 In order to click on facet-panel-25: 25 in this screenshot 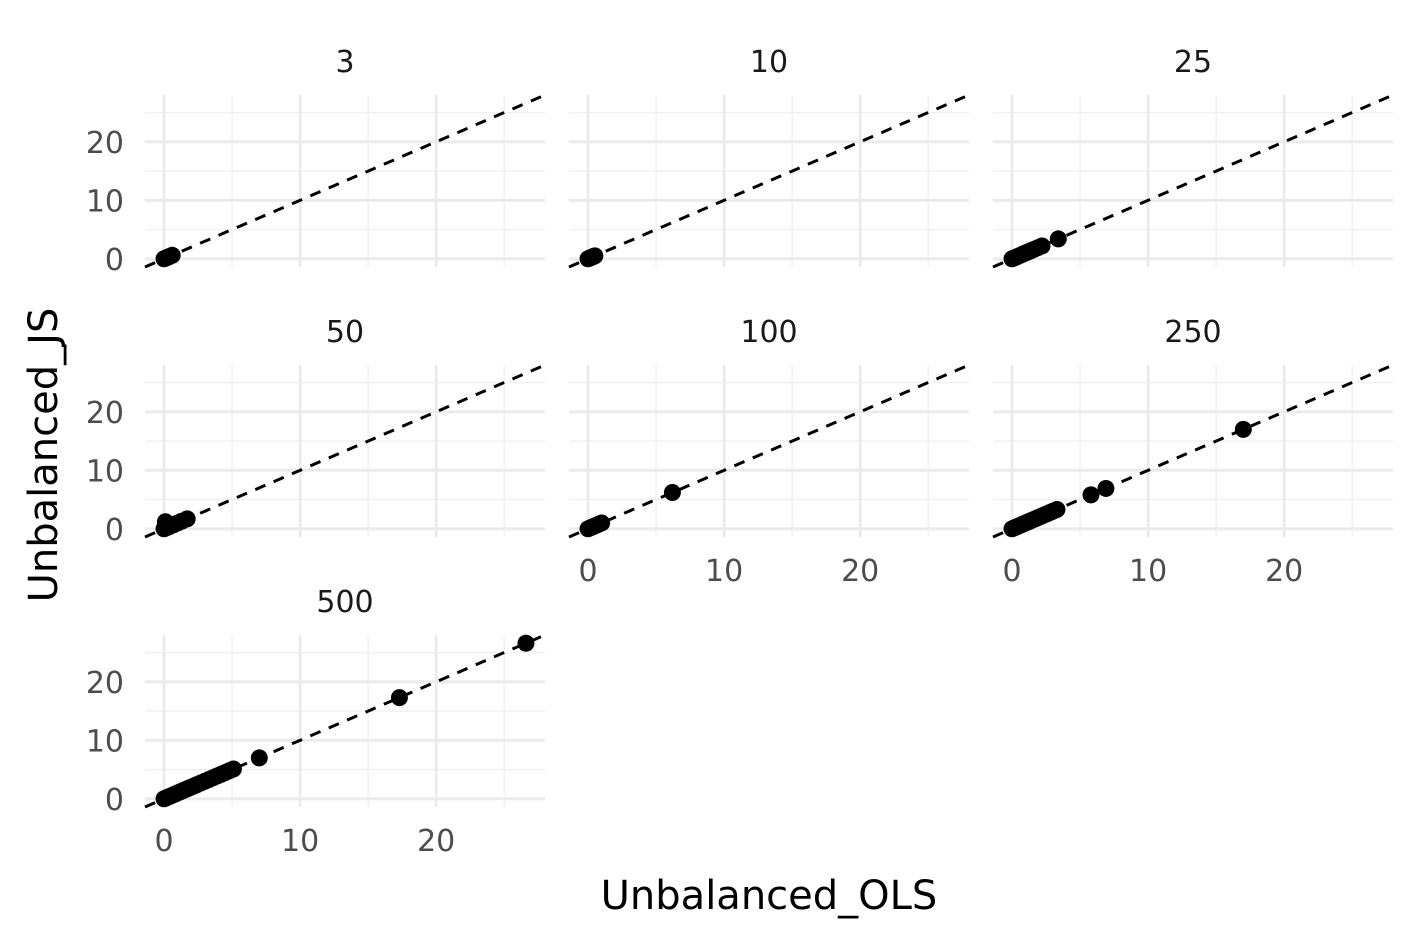, I will do `click(1193, 157)`.